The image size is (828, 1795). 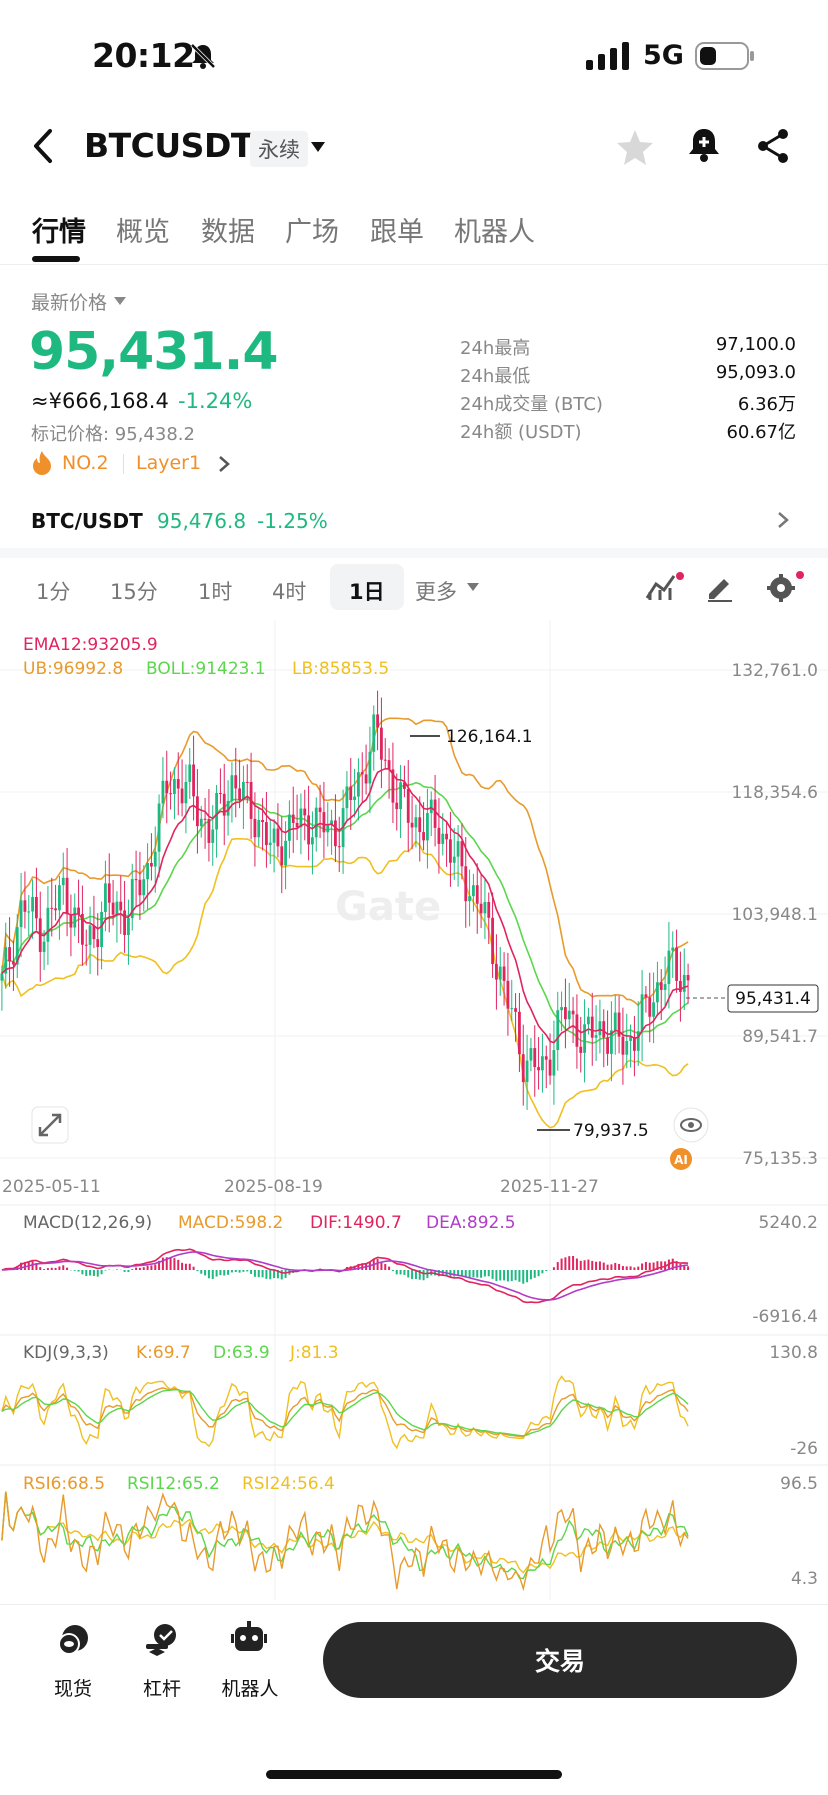 I want to click on battery-icon, so click(x=724, y=56).